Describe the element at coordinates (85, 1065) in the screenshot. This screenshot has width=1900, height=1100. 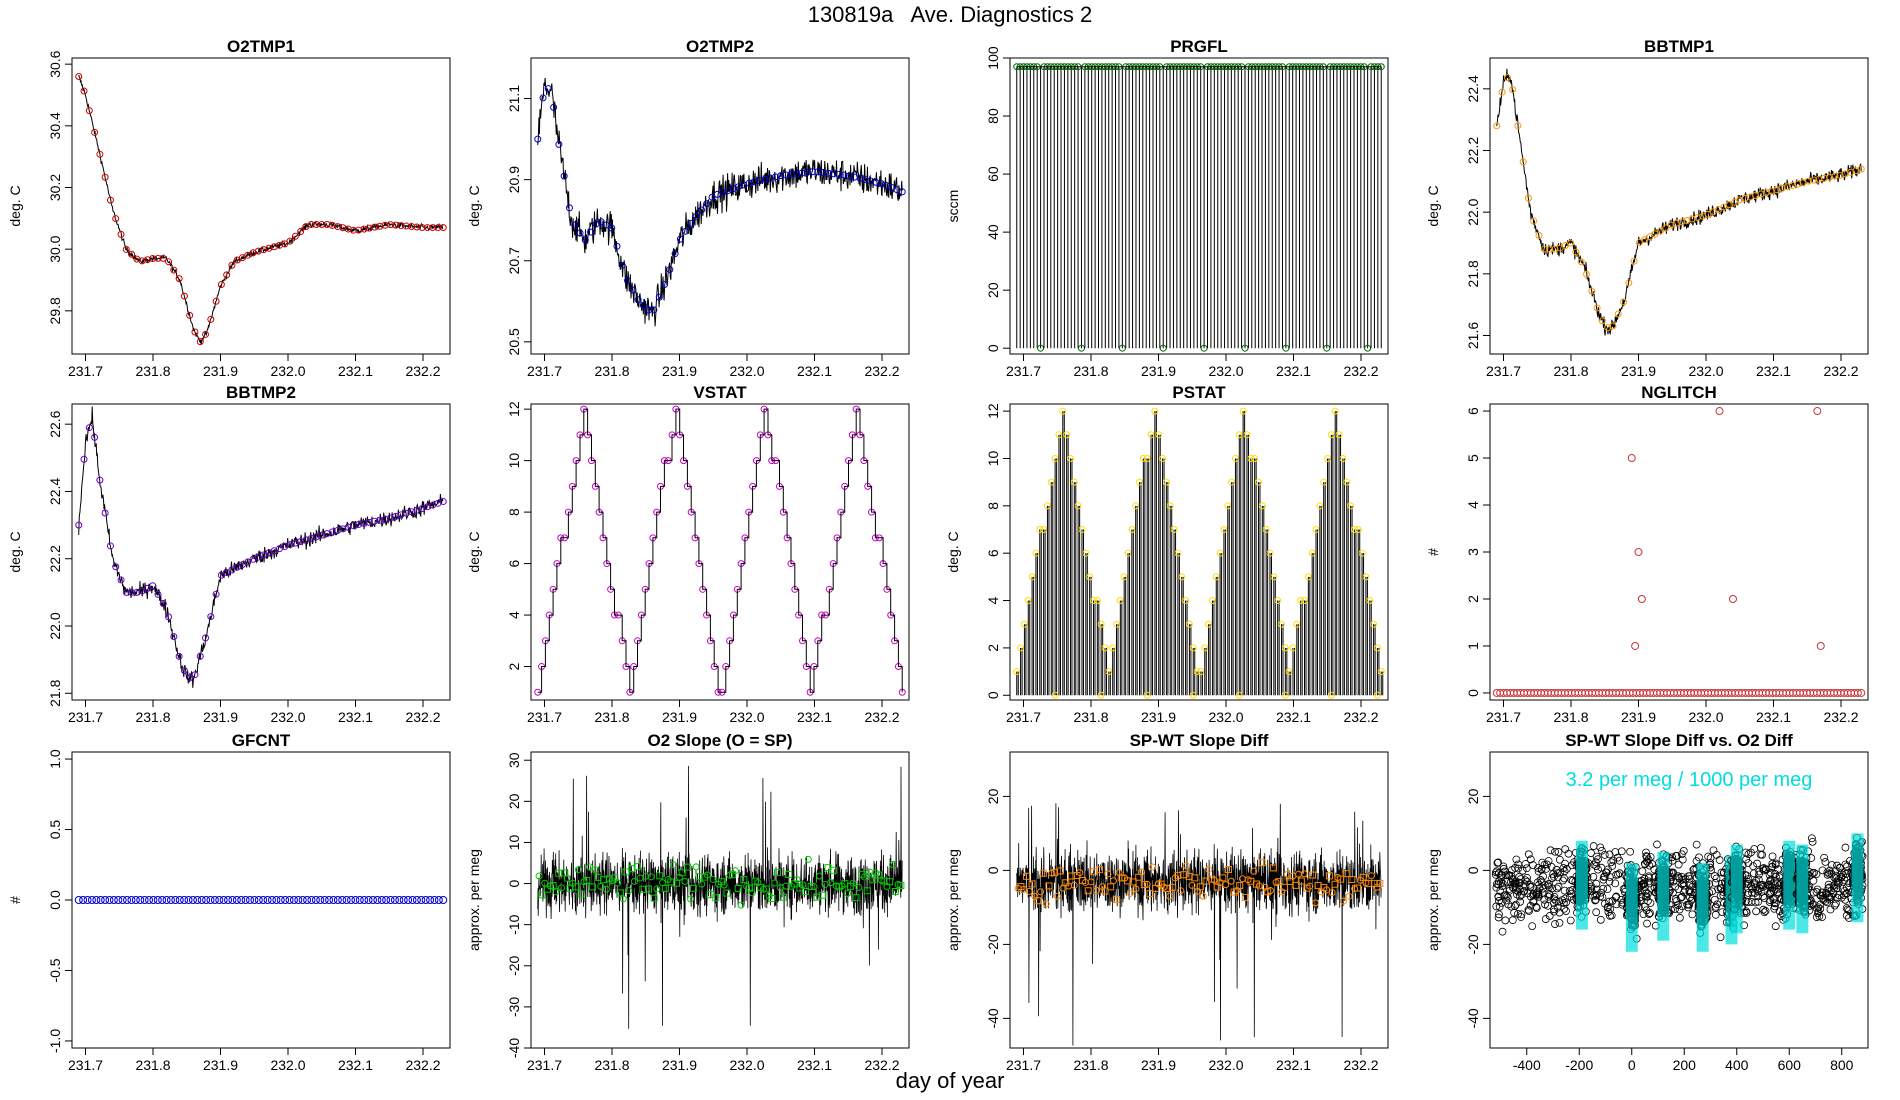
I see `x-tick-label: 231.7` at that location.